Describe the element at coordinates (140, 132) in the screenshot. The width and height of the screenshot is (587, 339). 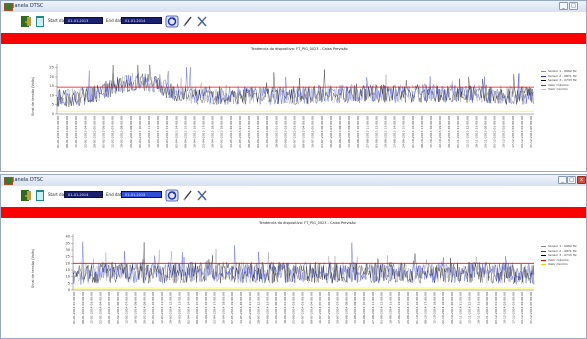
I see `x-tick-label: 05-03-2013 10:00:00` at that location.